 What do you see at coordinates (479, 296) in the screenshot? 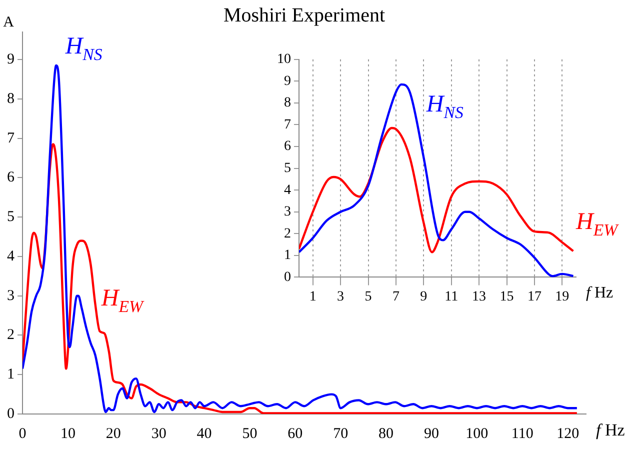
I see `x-tick-label: 13` at bounding box center [479, 296].